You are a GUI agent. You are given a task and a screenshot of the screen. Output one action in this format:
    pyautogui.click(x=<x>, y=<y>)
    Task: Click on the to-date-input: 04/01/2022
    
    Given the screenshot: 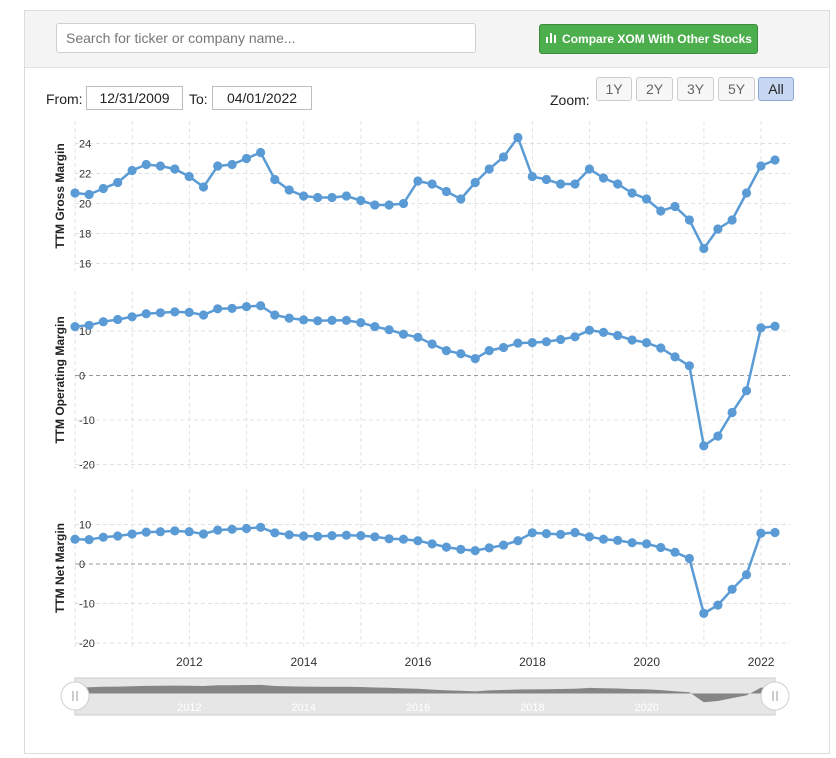 What is the action you would take?
    pyautogui.click(x=262, y=98)
    